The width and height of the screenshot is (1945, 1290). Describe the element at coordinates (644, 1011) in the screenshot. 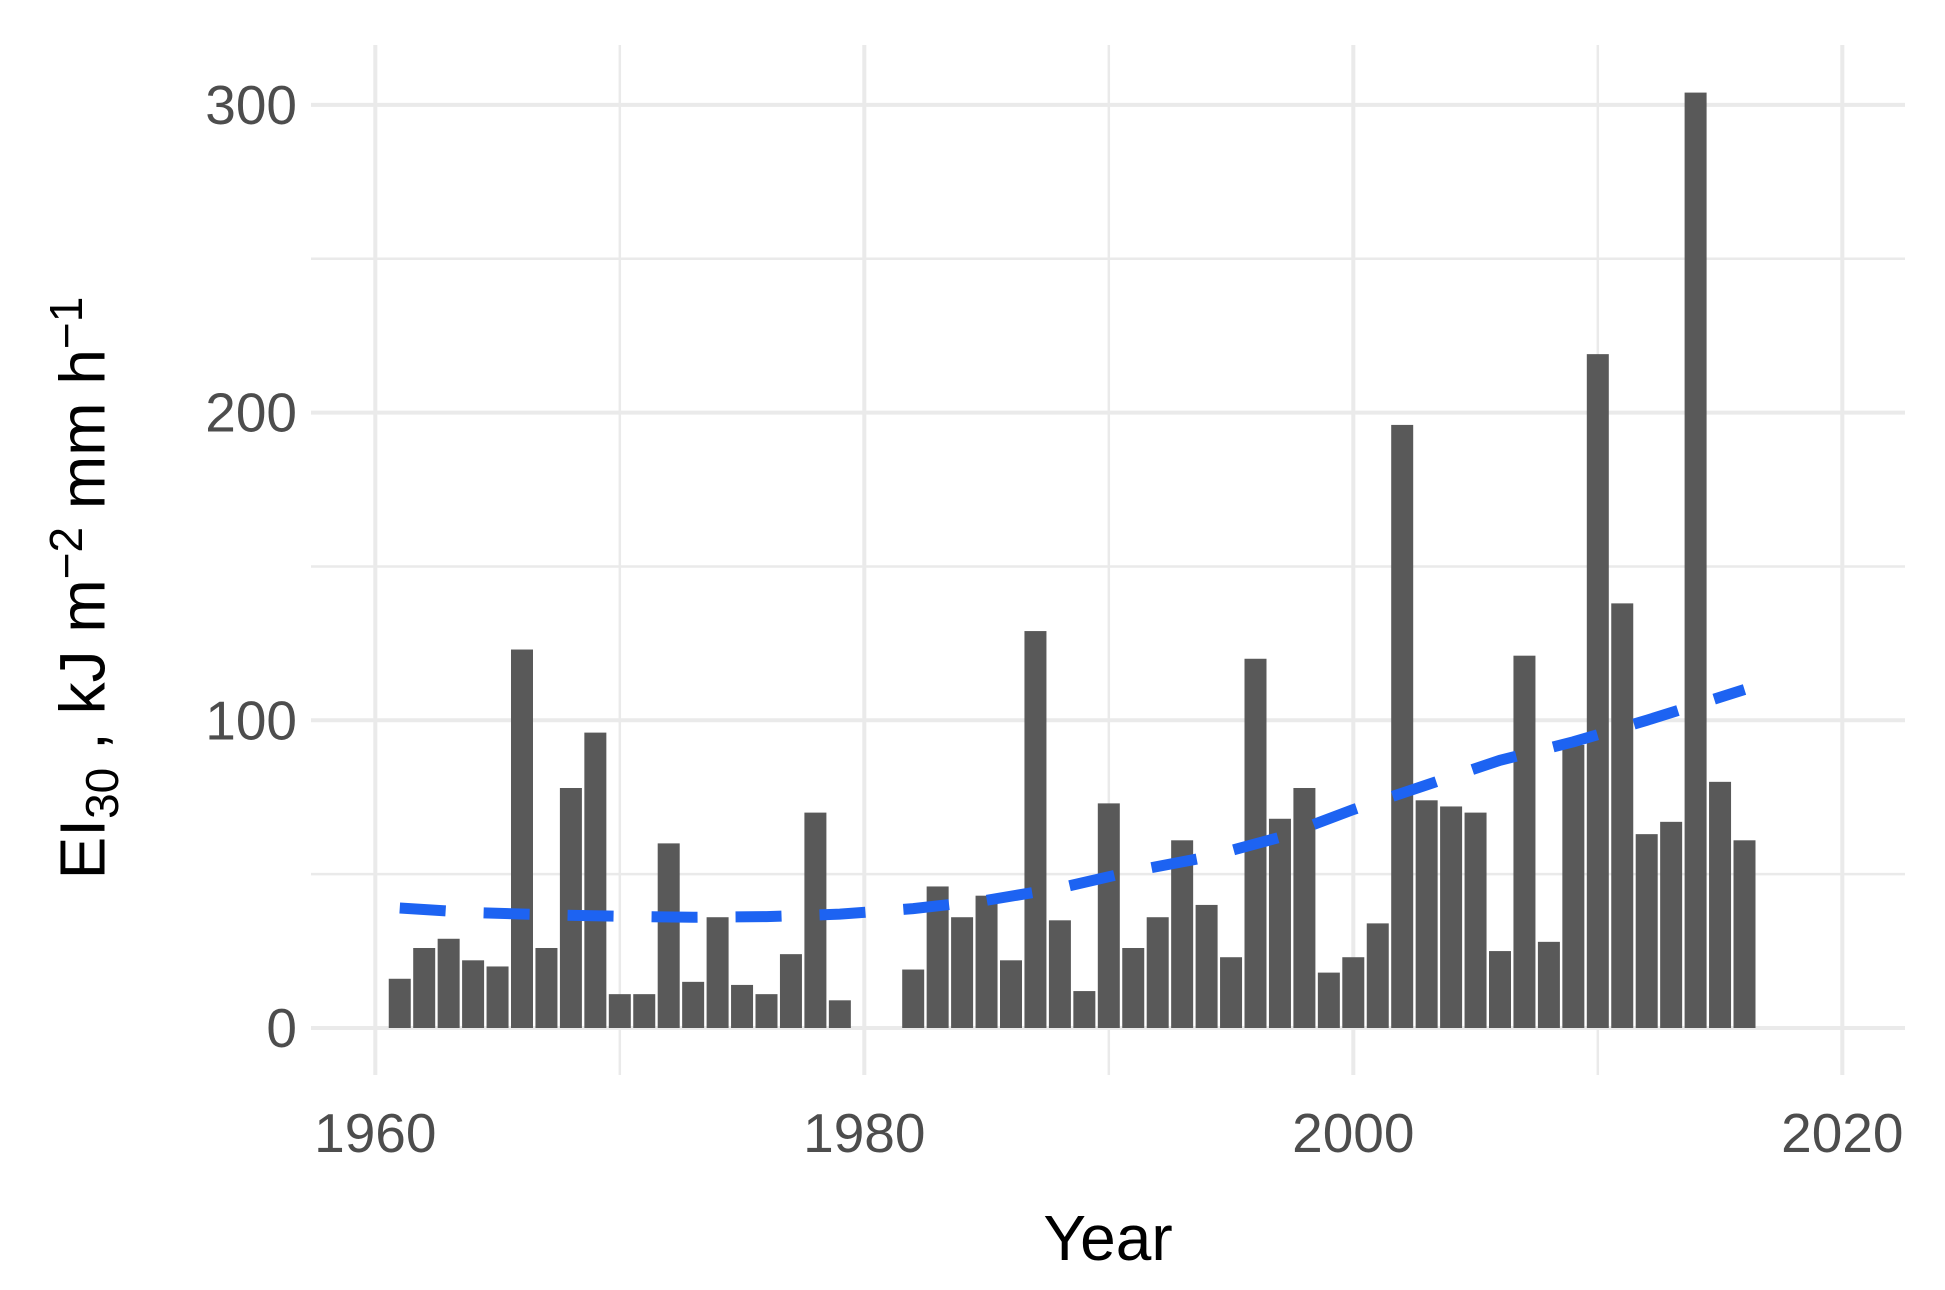

I see `bar-1971` at that location.